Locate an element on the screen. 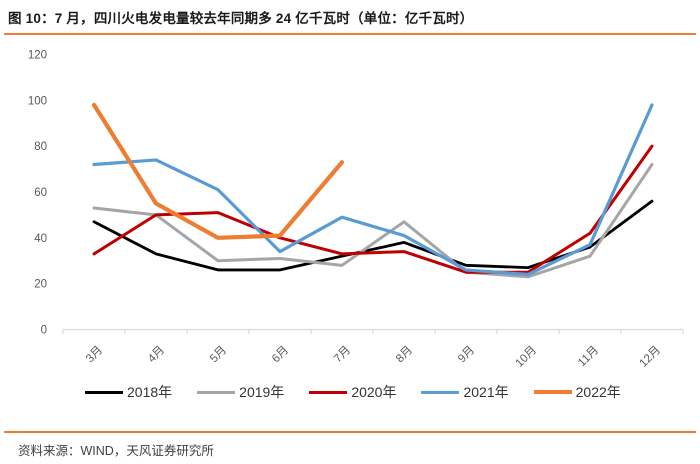  source-note: 资料来源：WIND，天风证券研究所 is located at coordinates (116, 451).